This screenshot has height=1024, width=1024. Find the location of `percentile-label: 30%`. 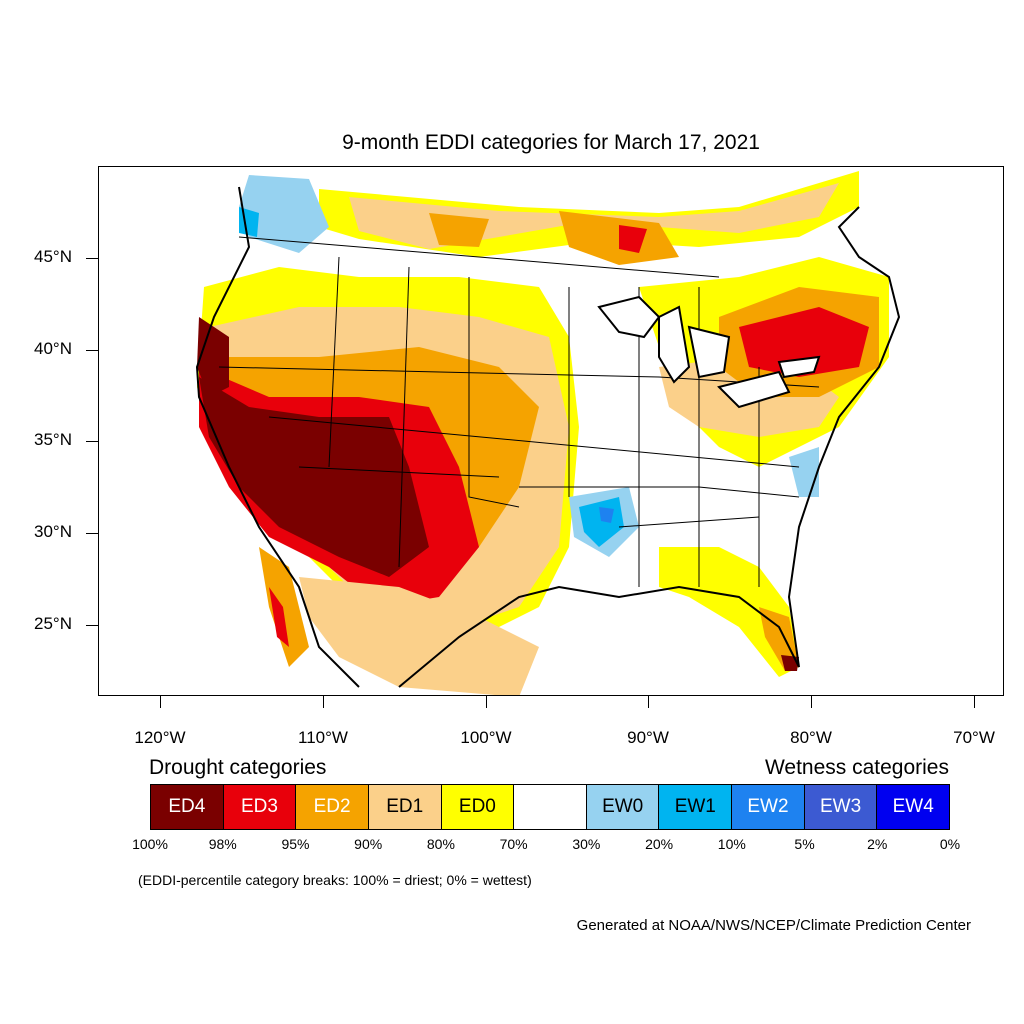

percentile-label: 30% is located at coordinates (586, 844).